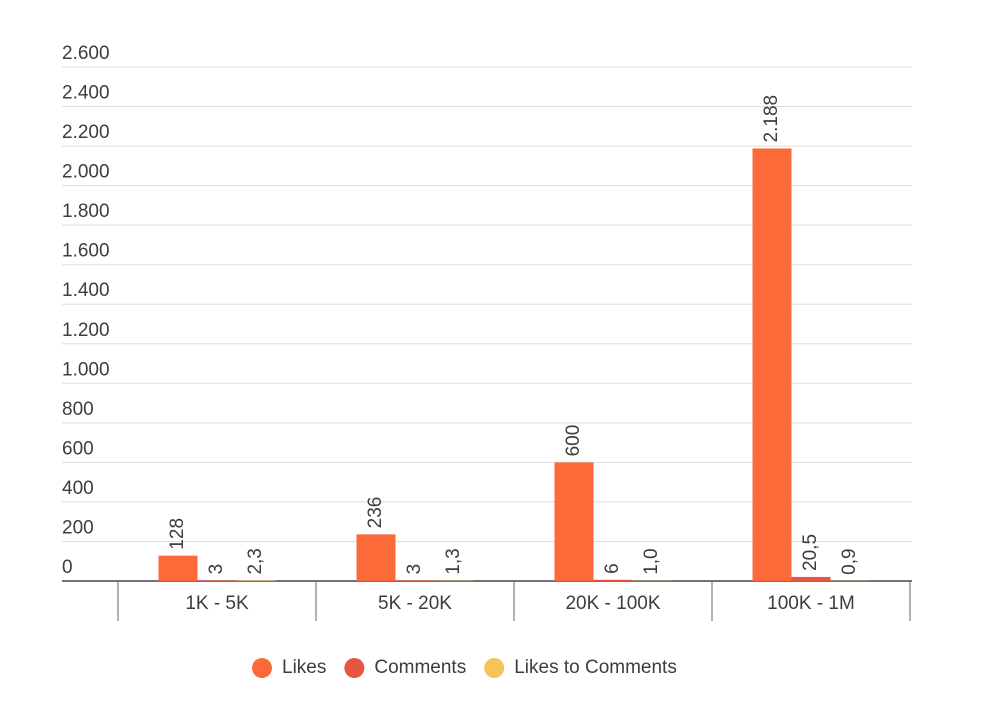 This screenshot has width=1000, height=715. I want to click on y-tick-label: 2.400, so click(86, 93).